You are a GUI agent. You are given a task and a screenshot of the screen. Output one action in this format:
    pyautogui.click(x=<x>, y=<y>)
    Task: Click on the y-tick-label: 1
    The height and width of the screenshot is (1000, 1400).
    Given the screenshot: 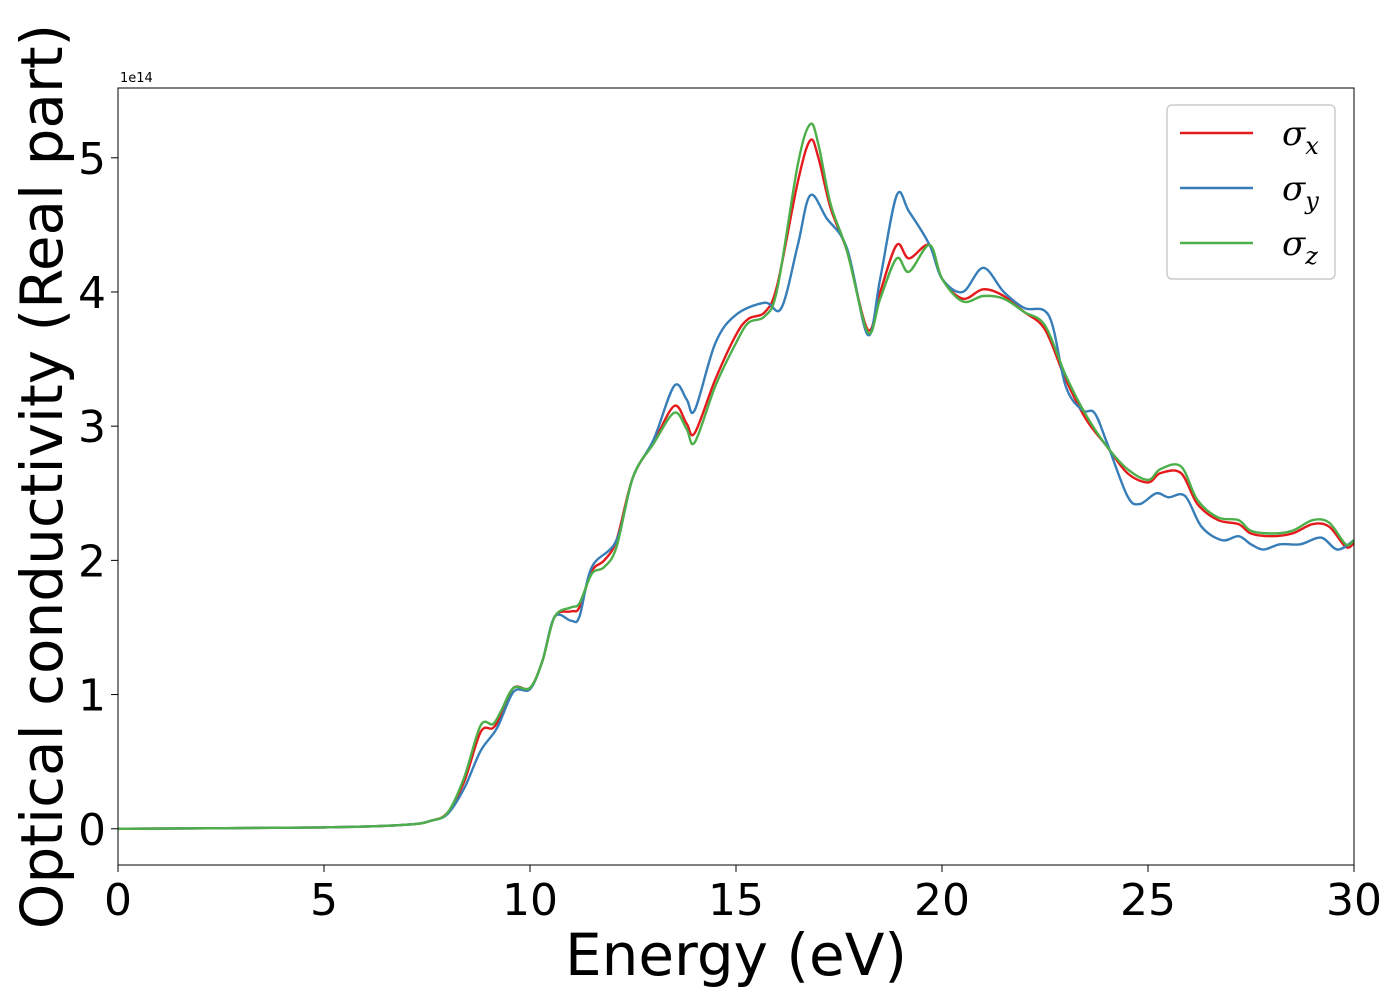 What is the action you would take?
    pyautogui.click(x=92, y=696)
    